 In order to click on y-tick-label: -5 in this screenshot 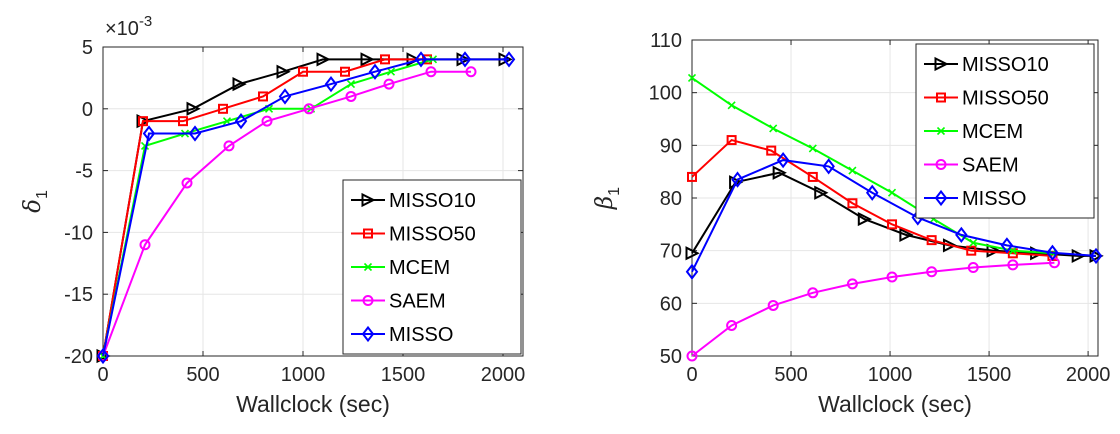, I will do `click(84, 172)`.